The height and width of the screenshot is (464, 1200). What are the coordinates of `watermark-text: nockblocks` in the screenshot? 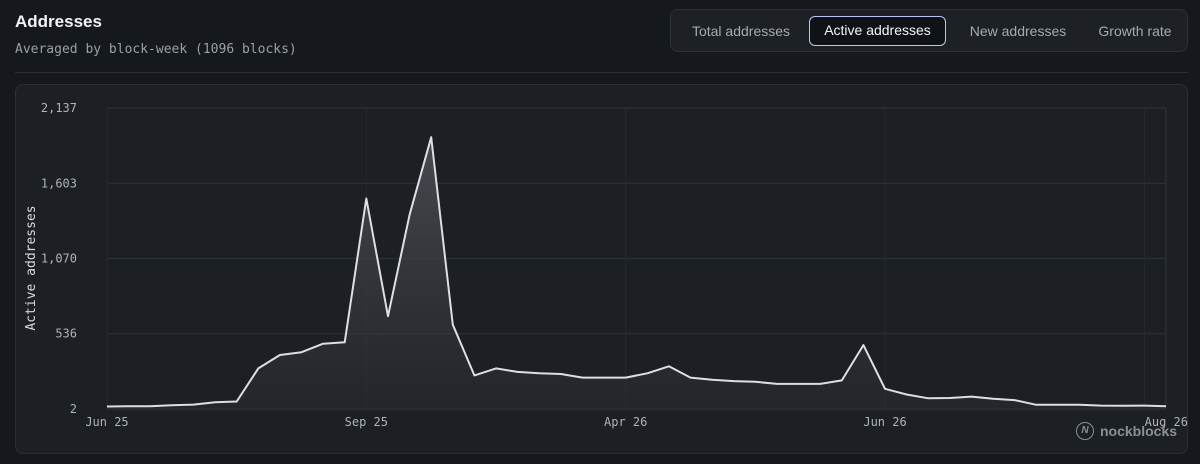 It's located at (1139, 431).